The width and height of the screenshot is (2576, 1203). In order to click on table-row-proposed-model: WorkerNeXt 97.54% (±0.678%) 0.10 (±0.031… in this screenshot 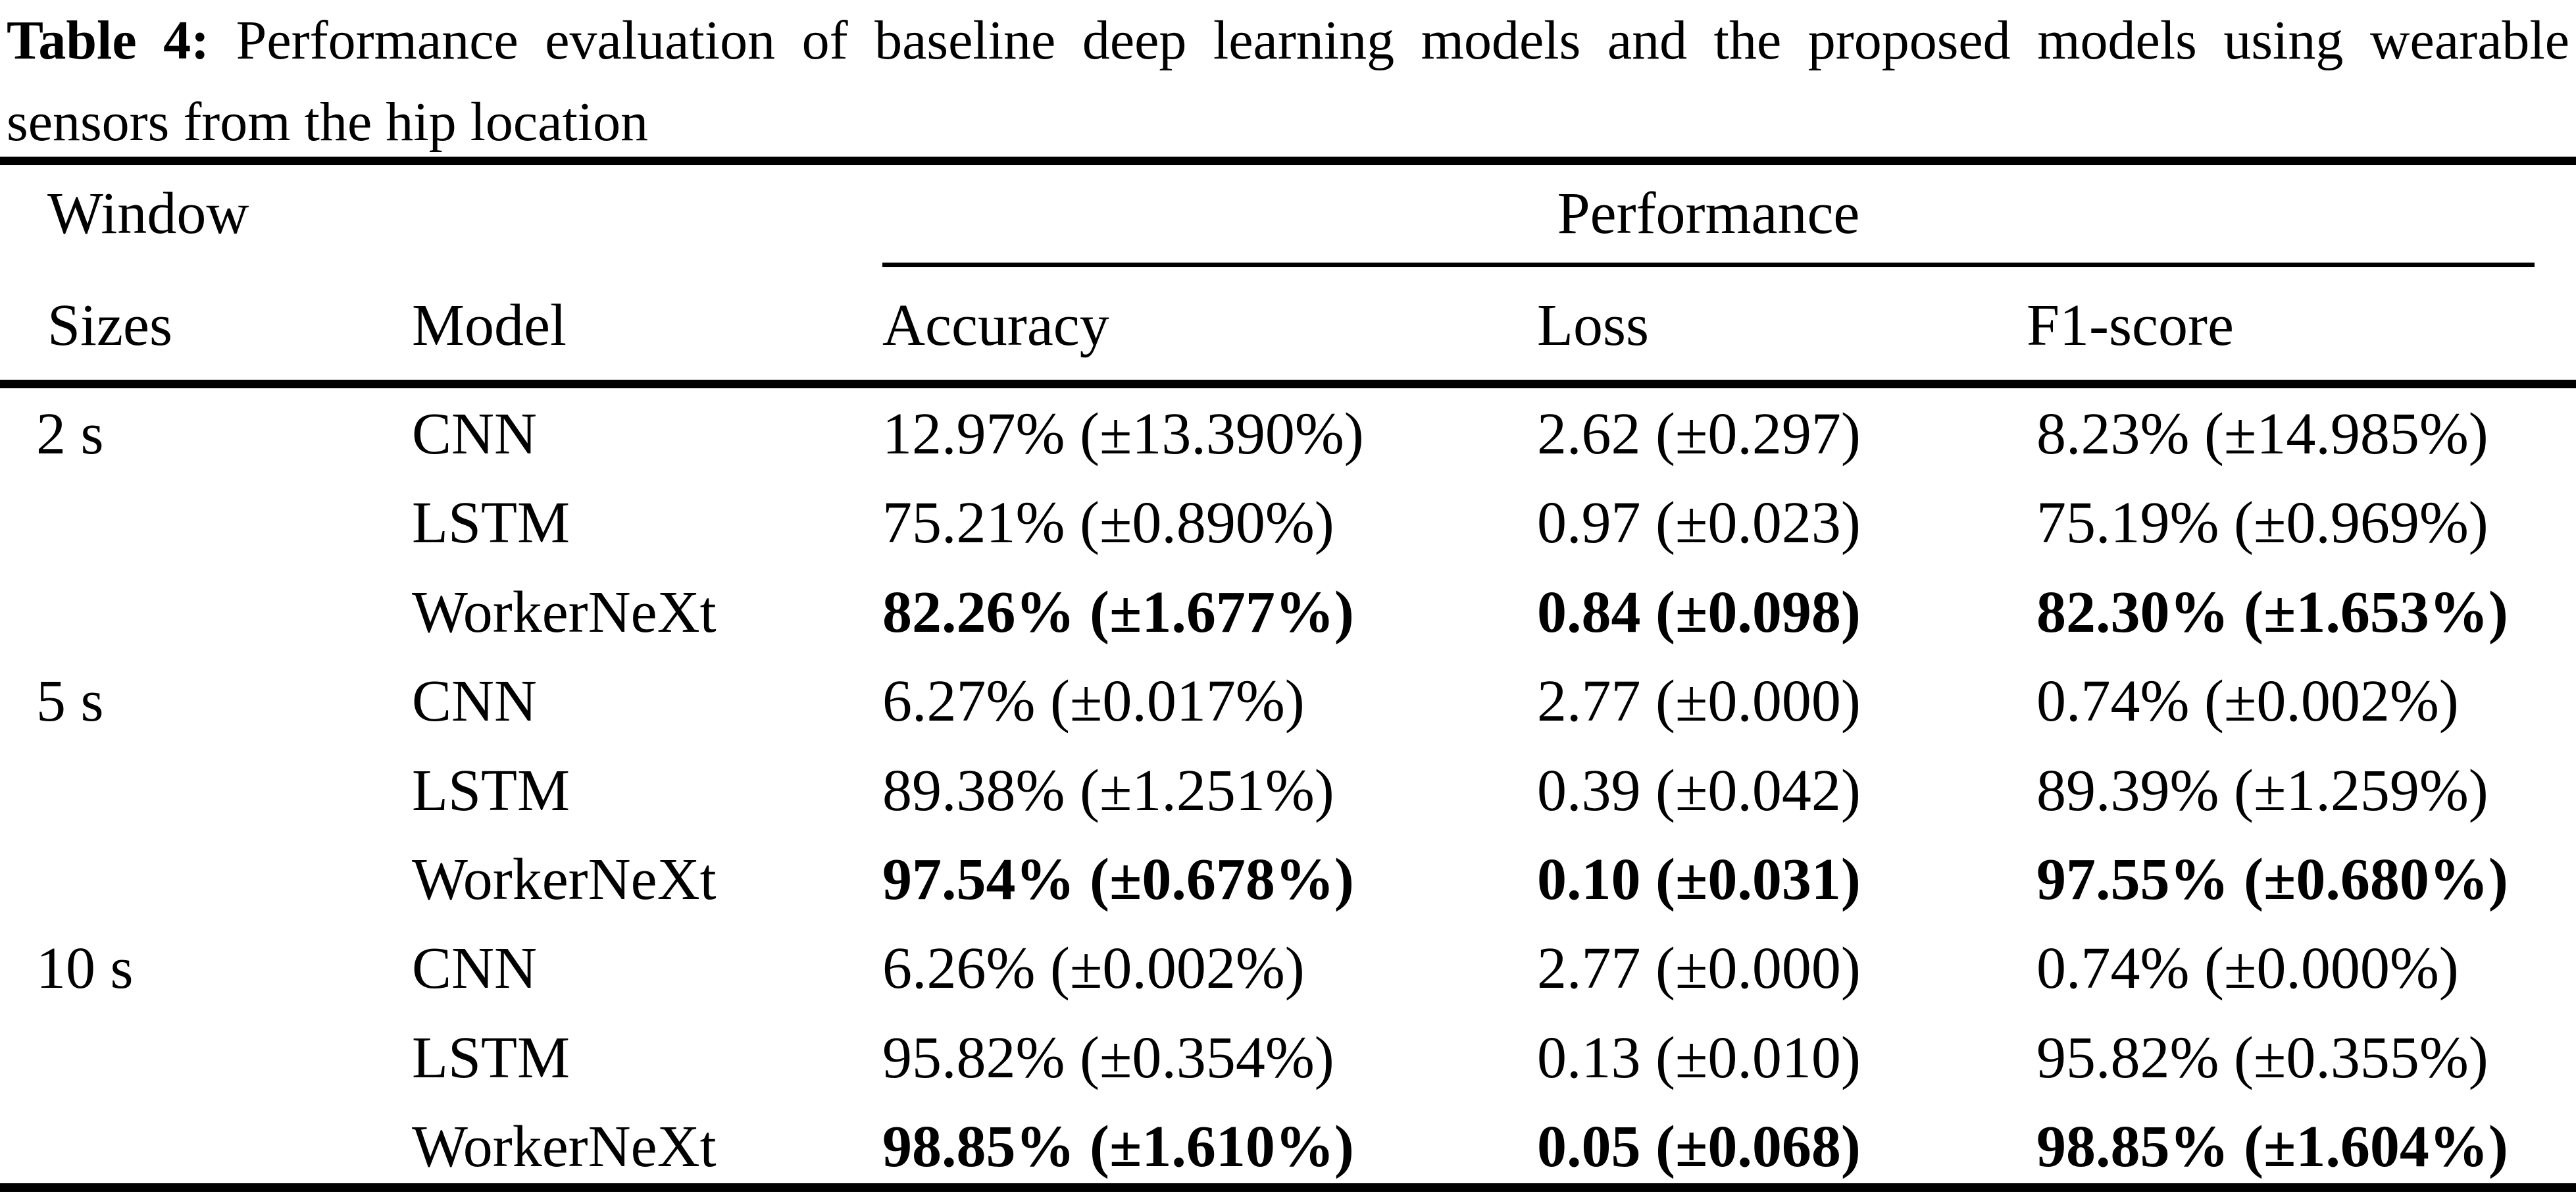, I will do `click(1288, 880)`.